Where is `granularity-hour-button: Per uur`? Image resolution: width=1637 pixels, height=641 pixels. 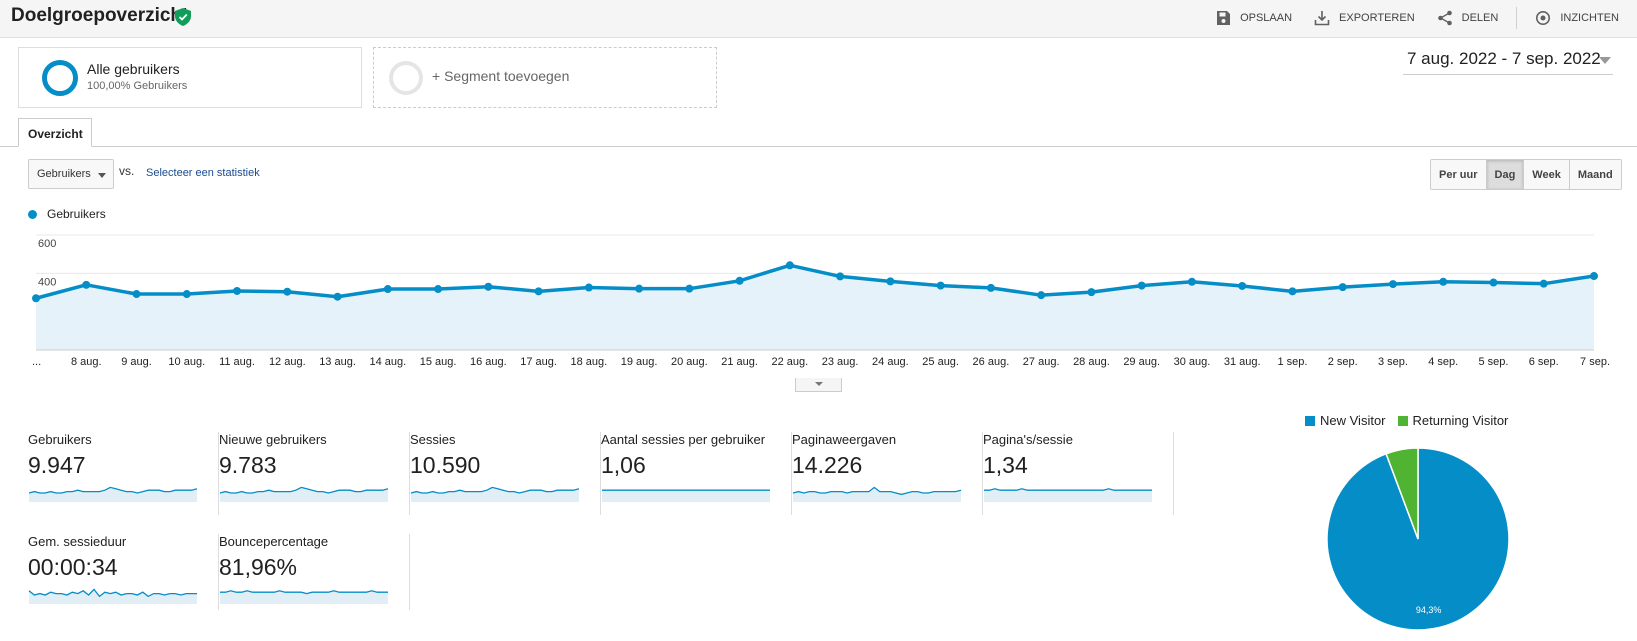
granularity-hour-button: Per uur is located at coordinates (1458, 174).